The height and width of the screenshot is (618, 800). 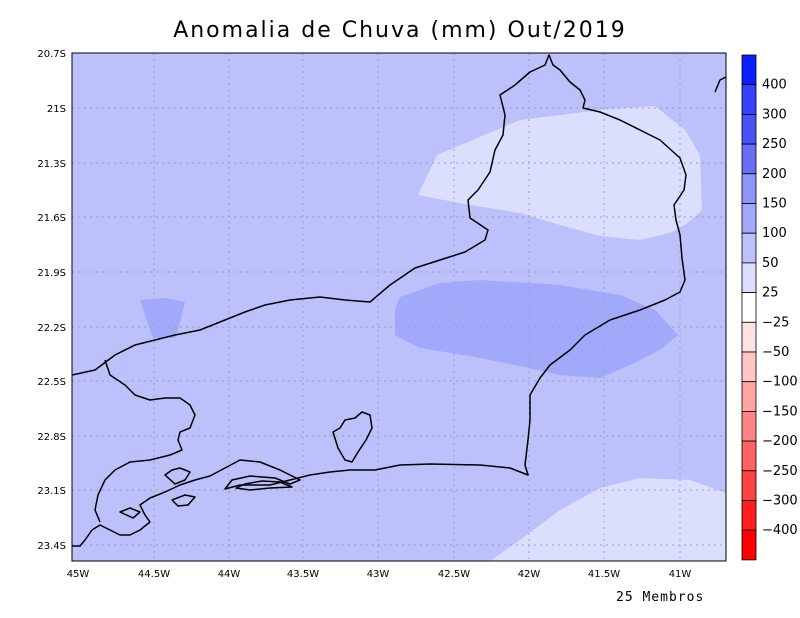 What do you see at coordinates (162, 318) in the screenshot?
I see `anomaly-strong-west` at bounding box center [162, 318].